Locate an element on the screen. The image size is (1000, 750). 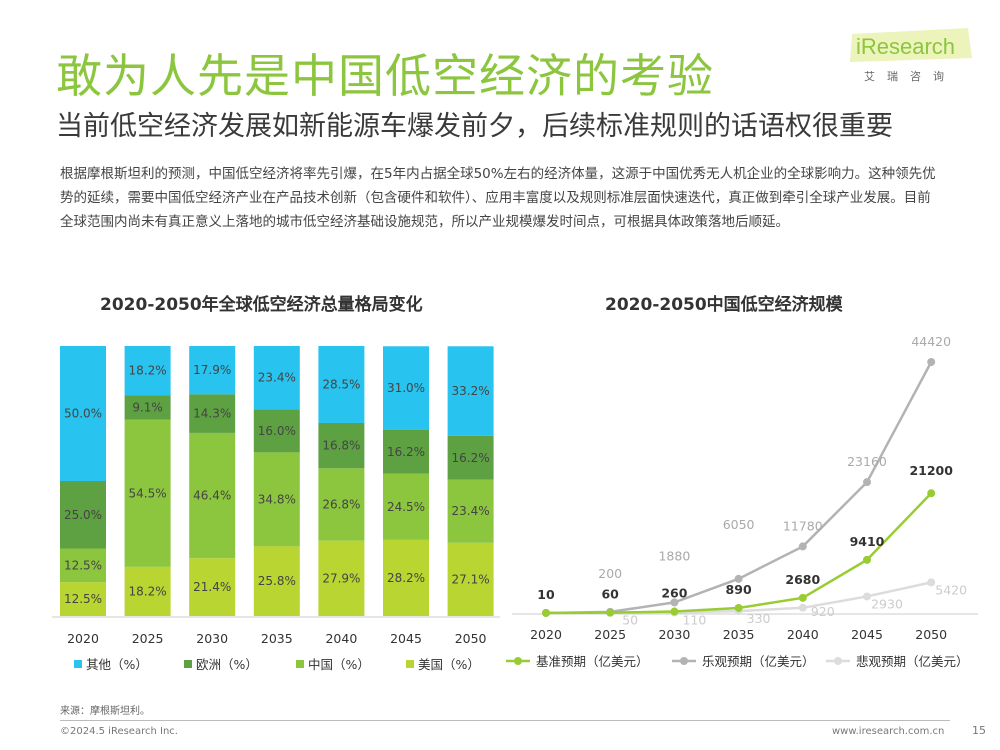
bar-data-label: 31.0% is located at coordinates (406, 388).